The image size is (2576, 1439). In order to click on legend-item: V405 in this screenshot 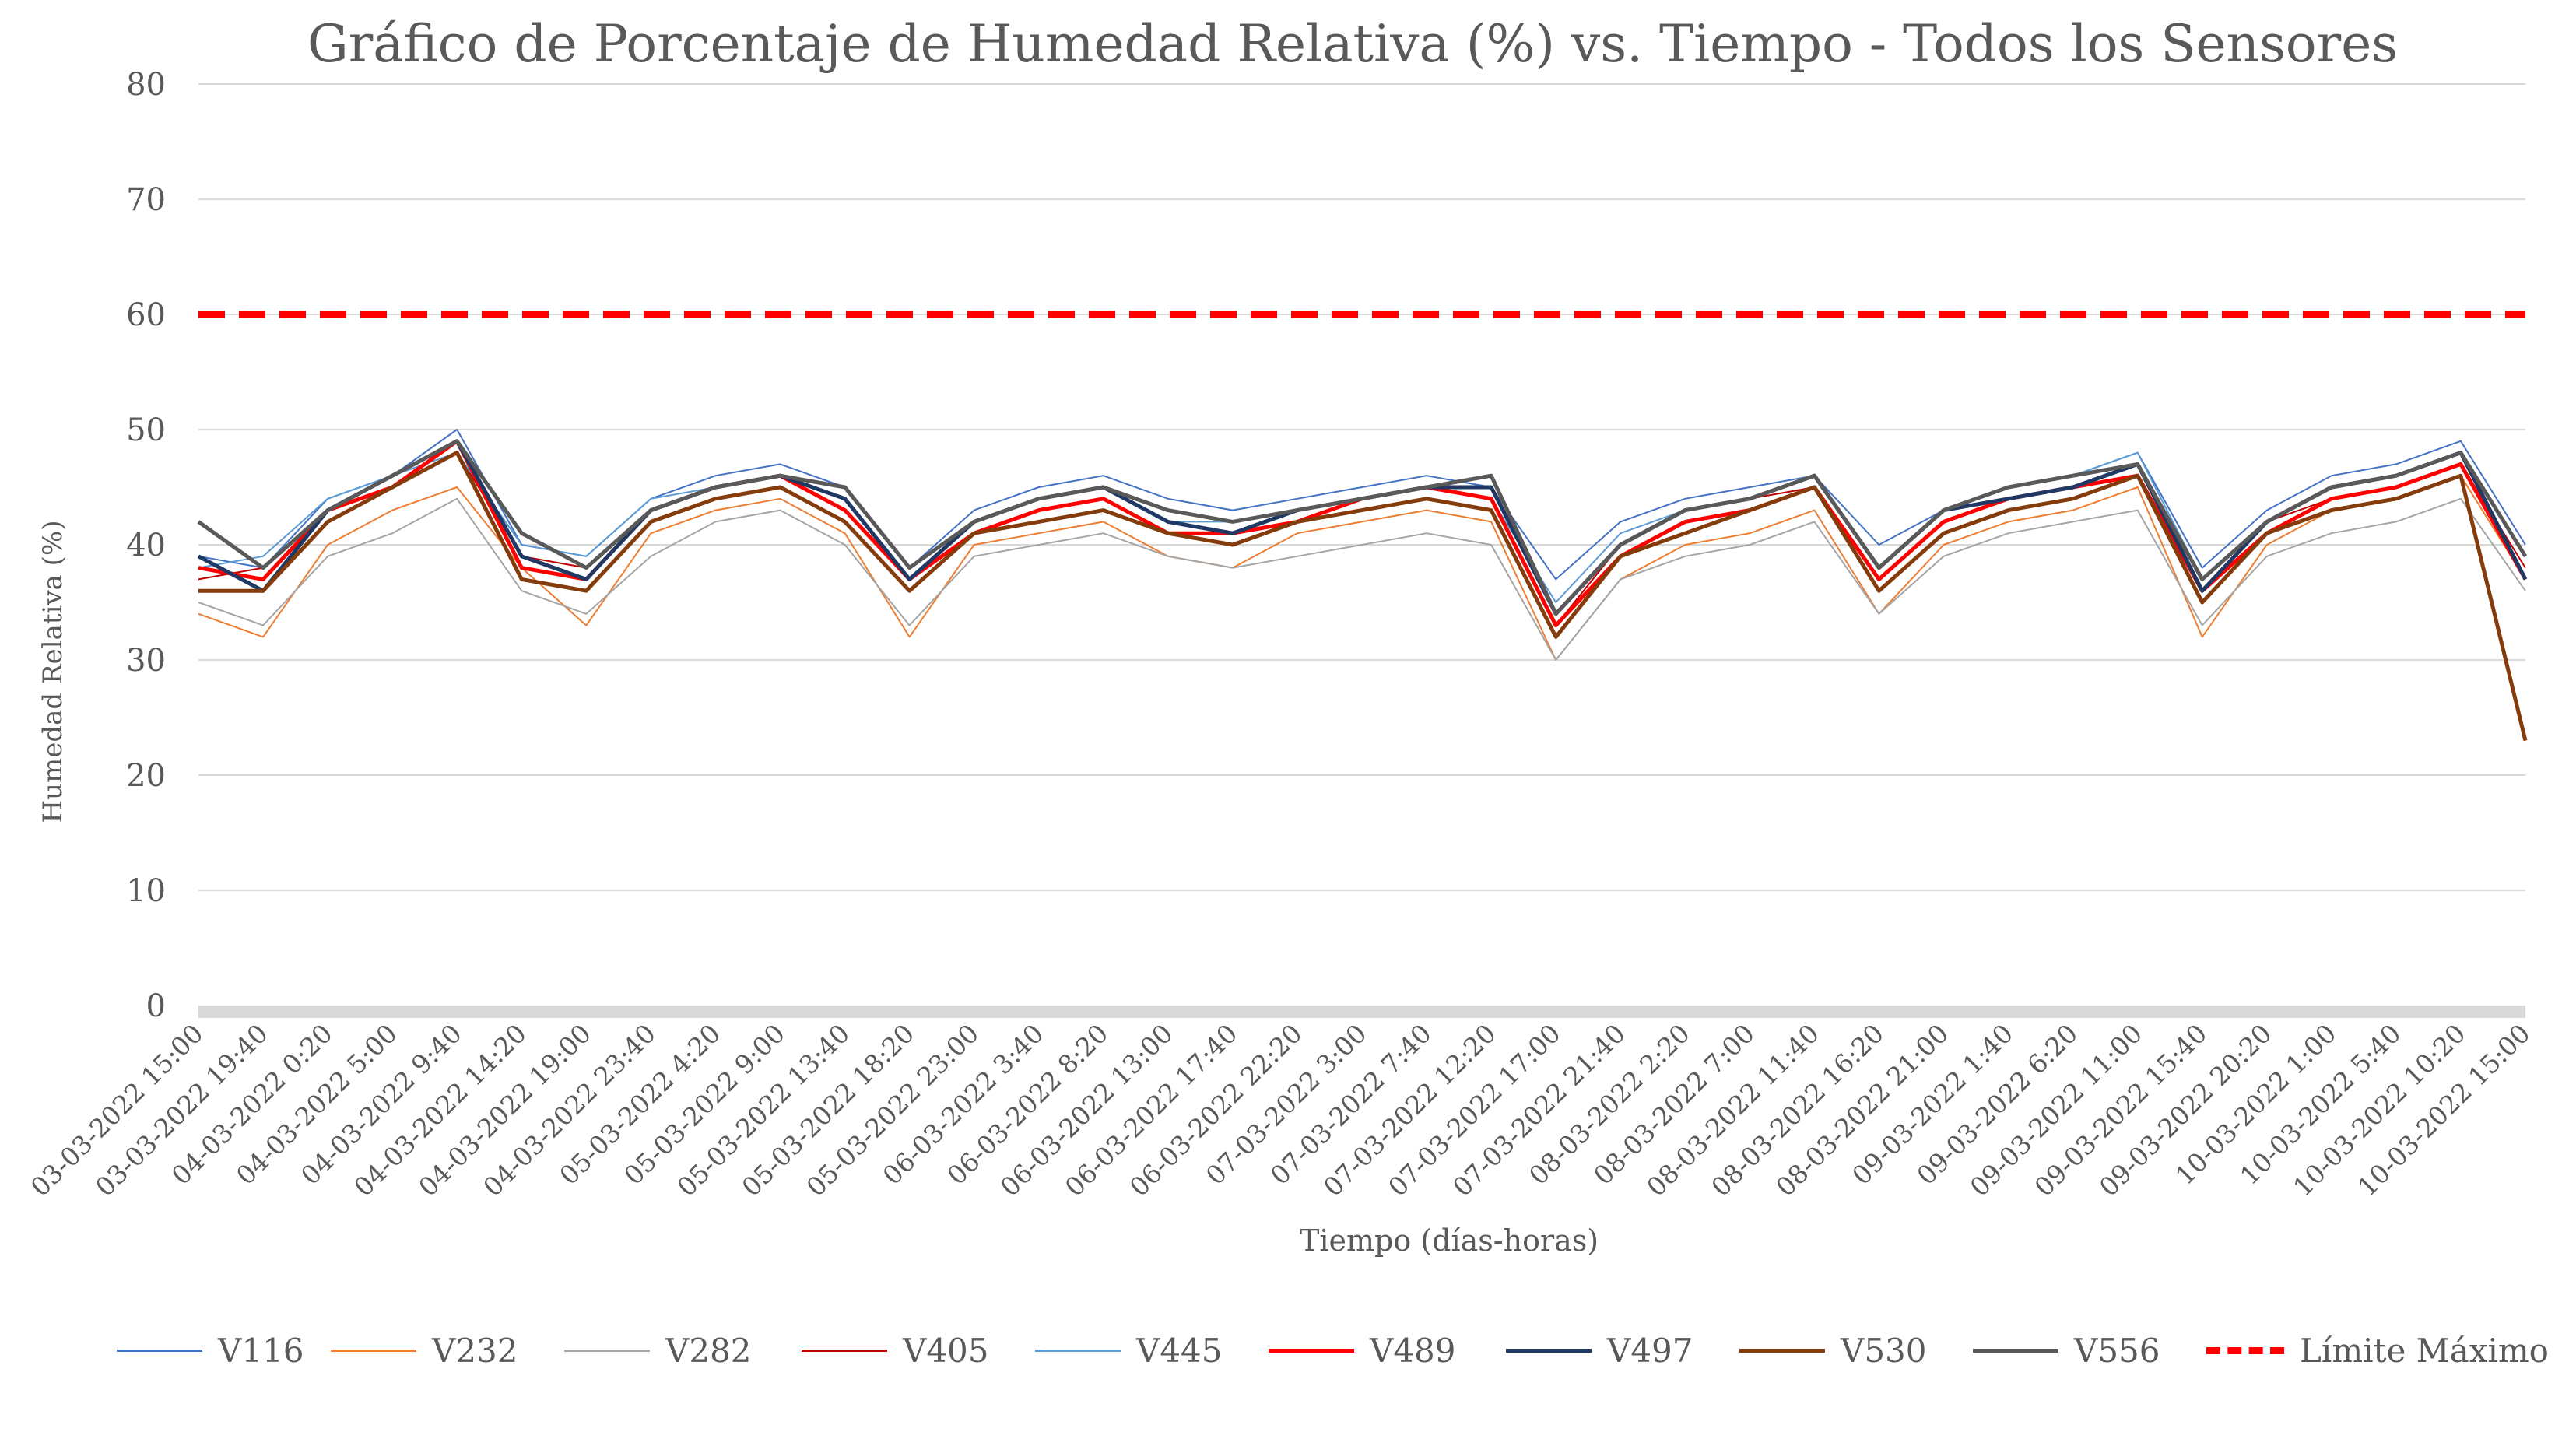, I will do `click(896, 1350)`.